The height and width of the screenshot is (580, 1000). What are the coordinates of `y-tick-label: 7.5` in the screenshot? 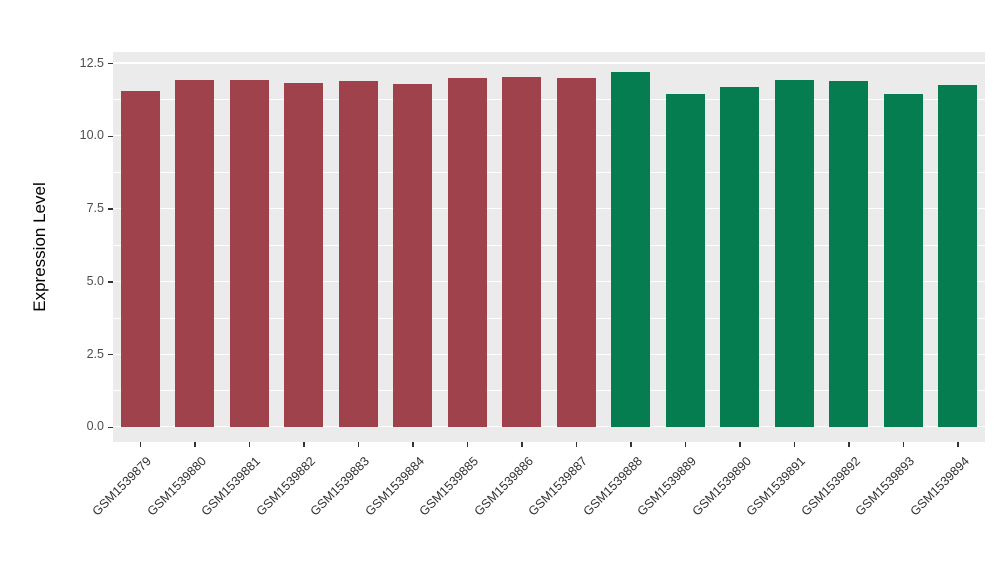 It's located at (95, 208).